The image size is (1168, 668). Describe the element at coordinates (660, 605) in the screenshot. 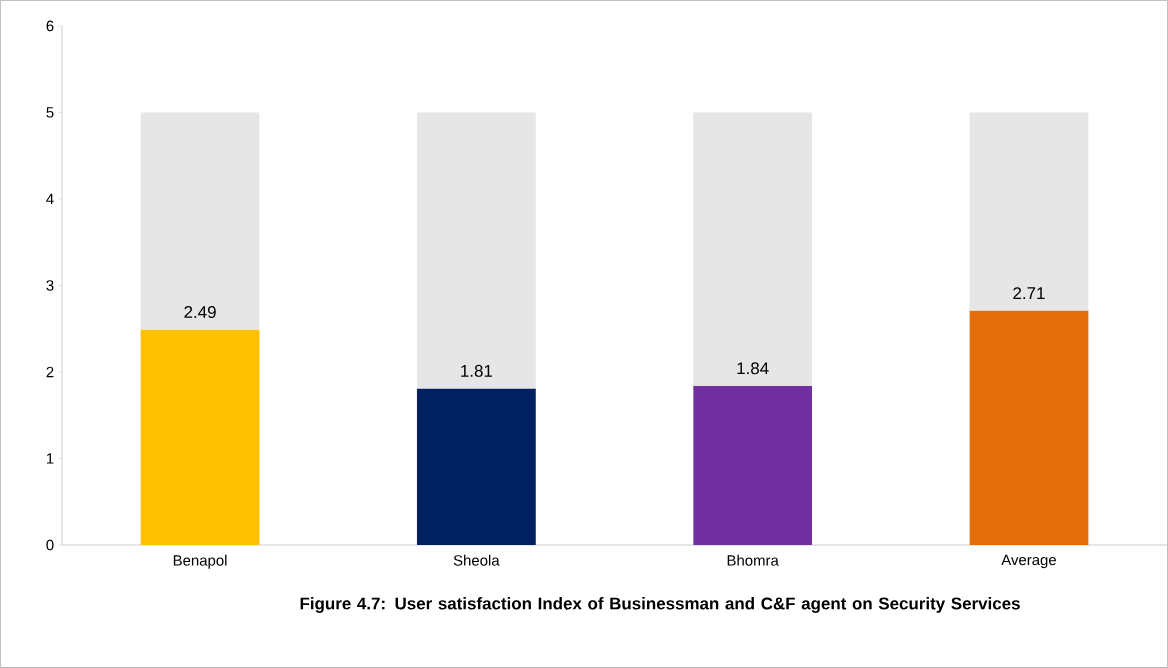

I see `text: Figure 4.7: User satisfaction Index of Businessman and C&F agent on Security Services` at that location.